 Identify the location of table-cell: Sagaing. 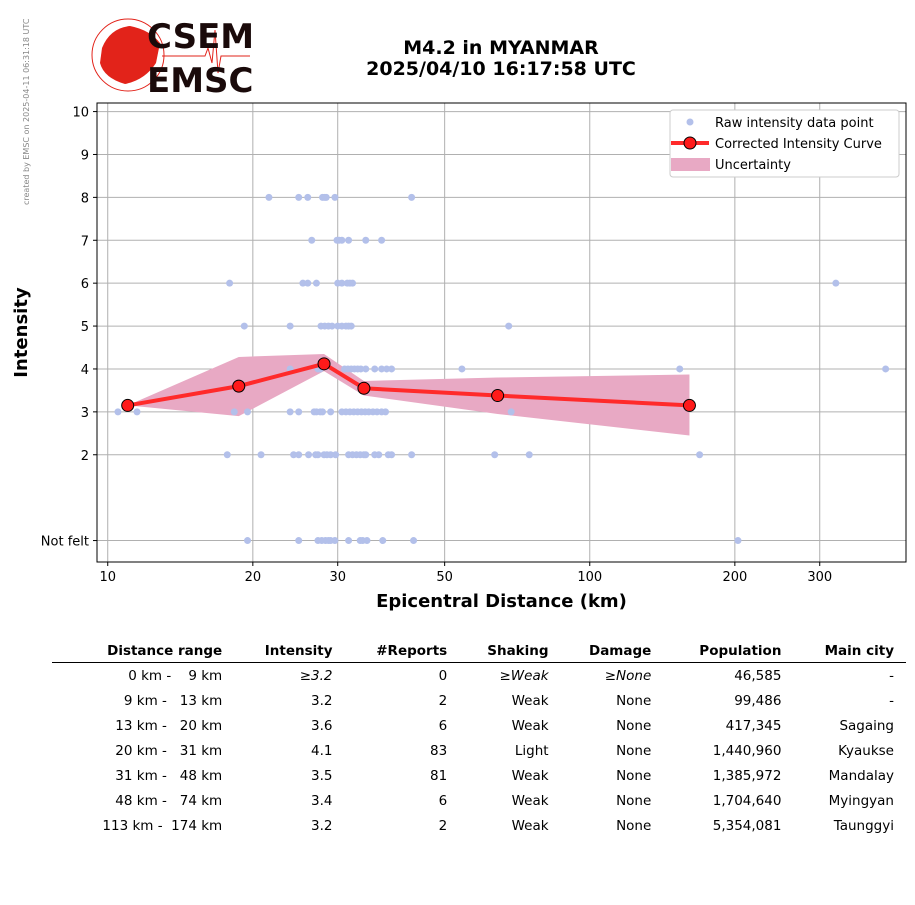
(866, 725).